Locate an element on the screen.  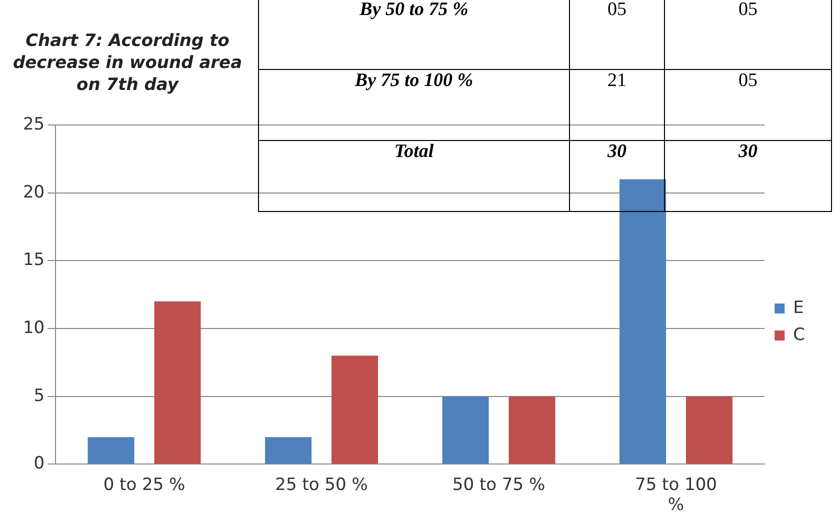
text: 21 is located at coordinates (617, 105).